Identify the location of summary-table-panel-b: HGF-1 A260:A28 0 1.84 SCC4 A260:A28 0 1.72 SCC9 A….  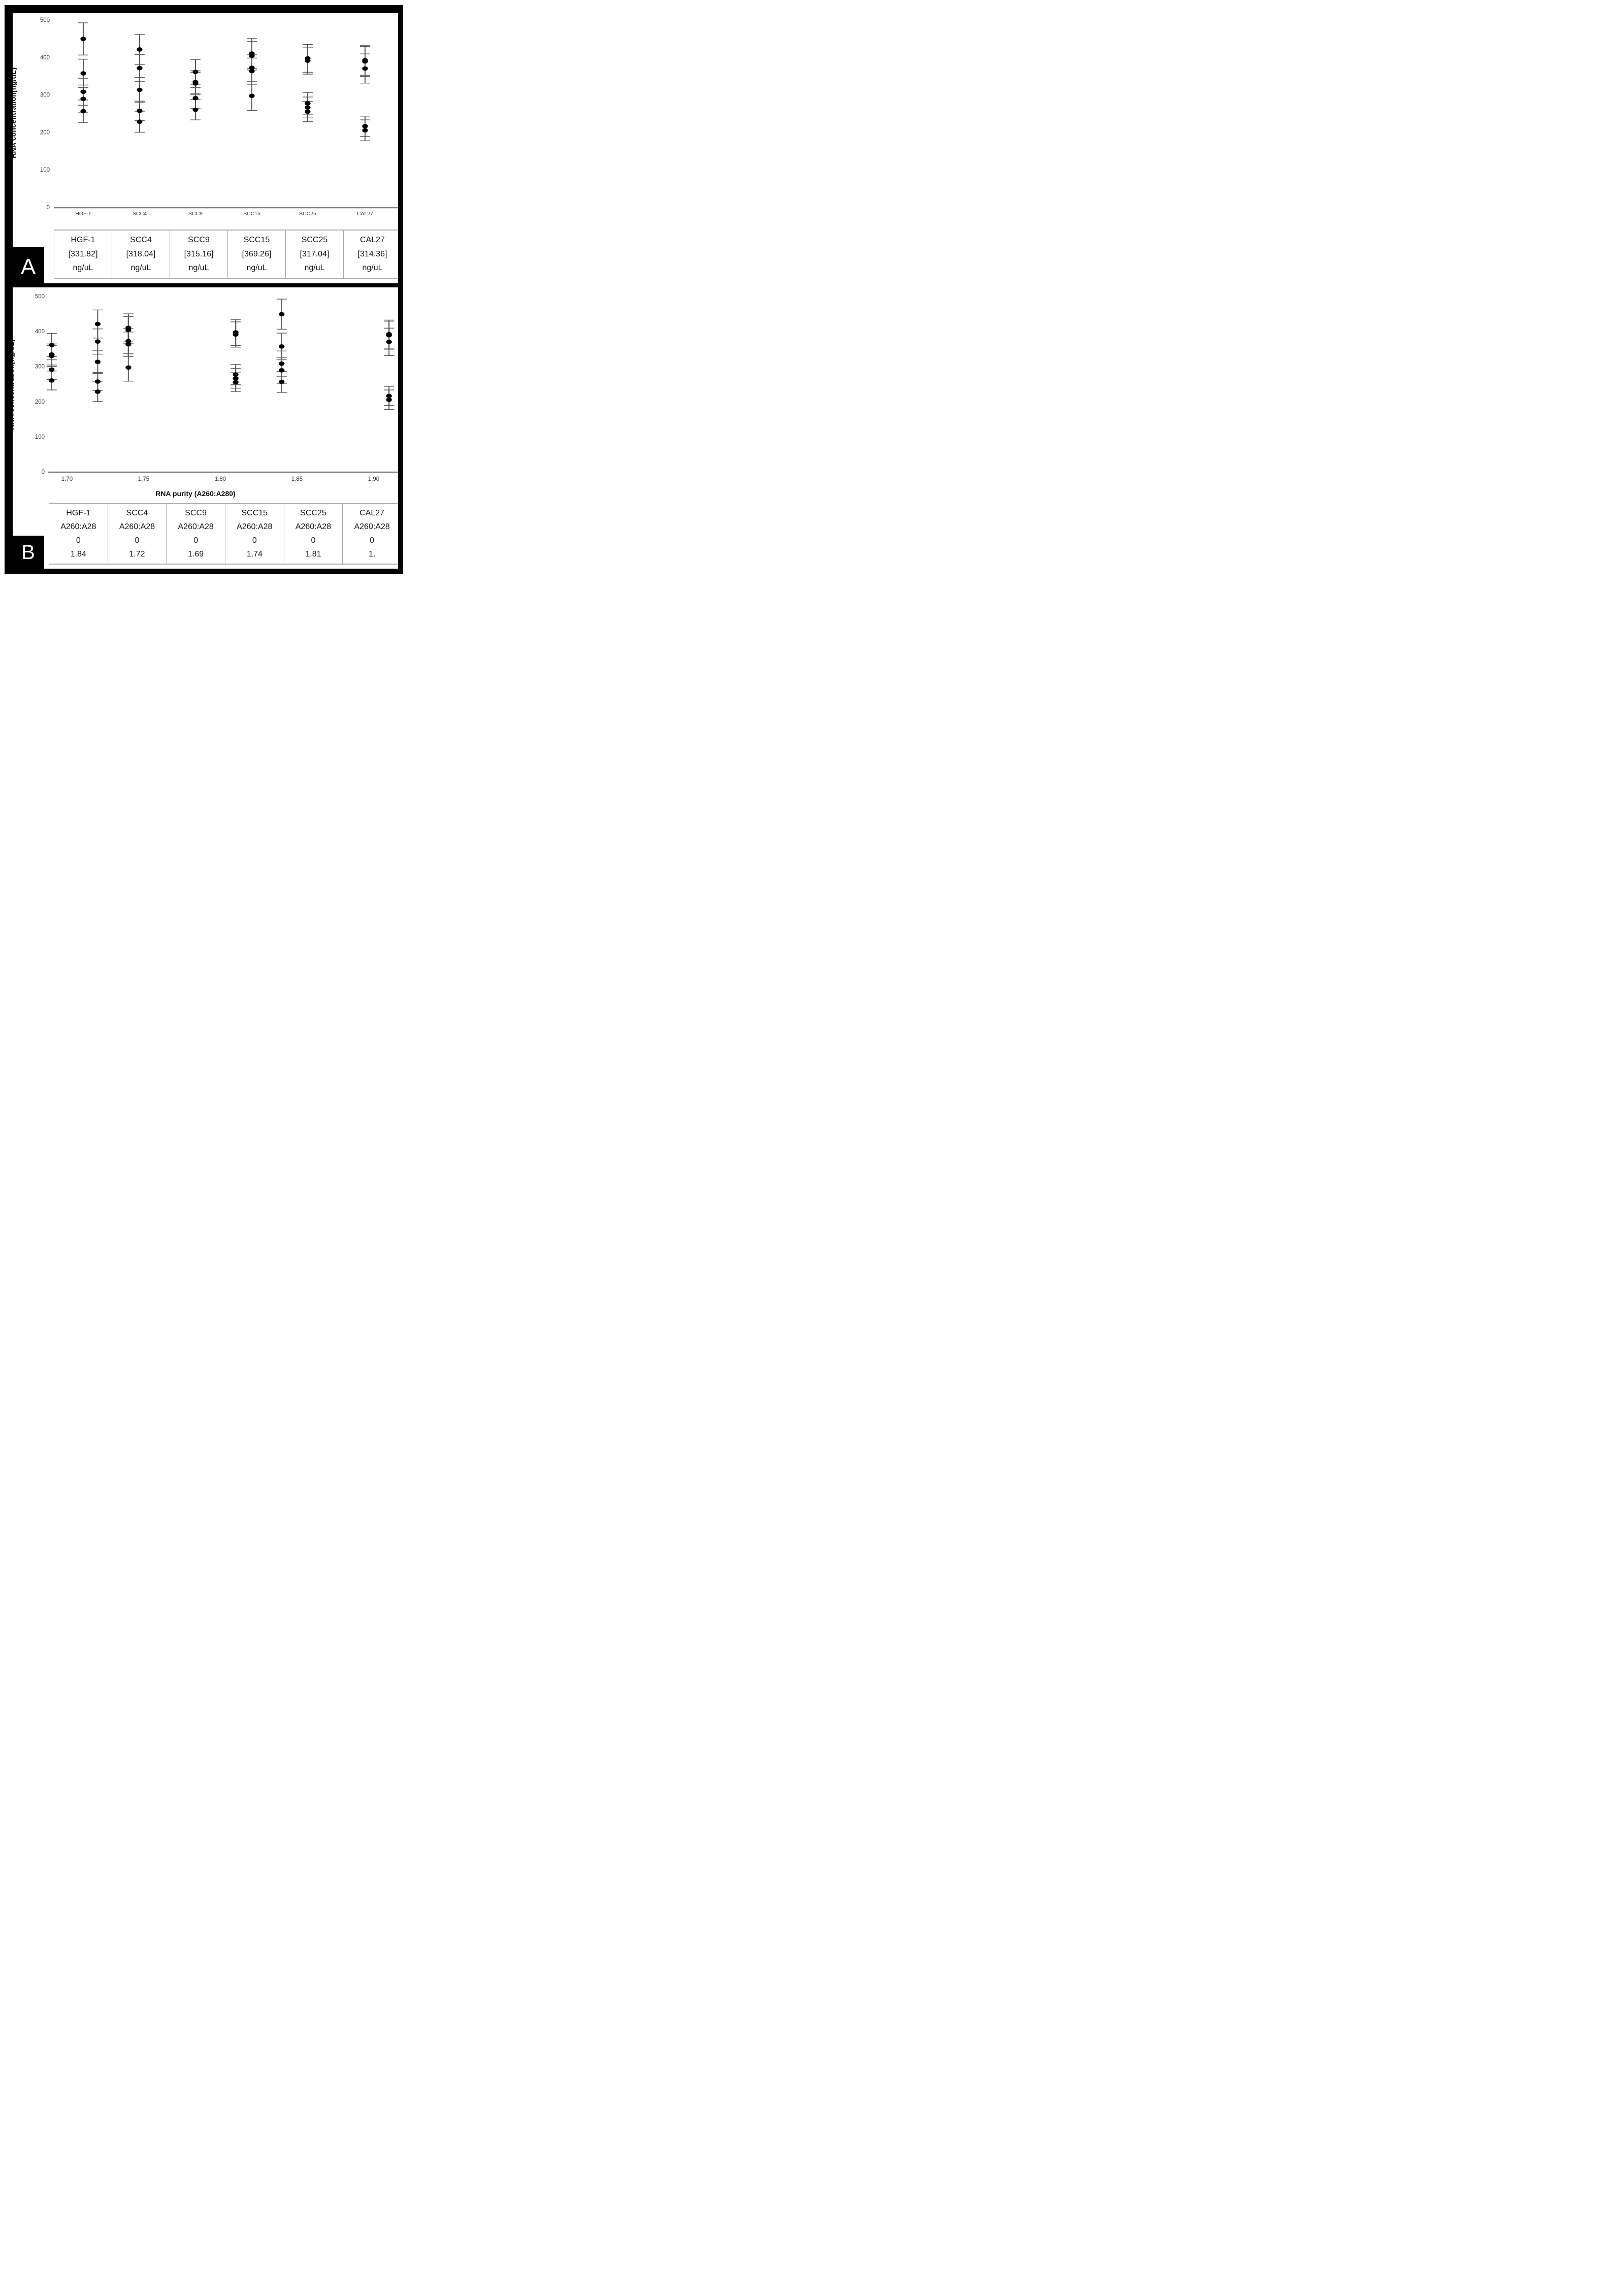
(225, 534).